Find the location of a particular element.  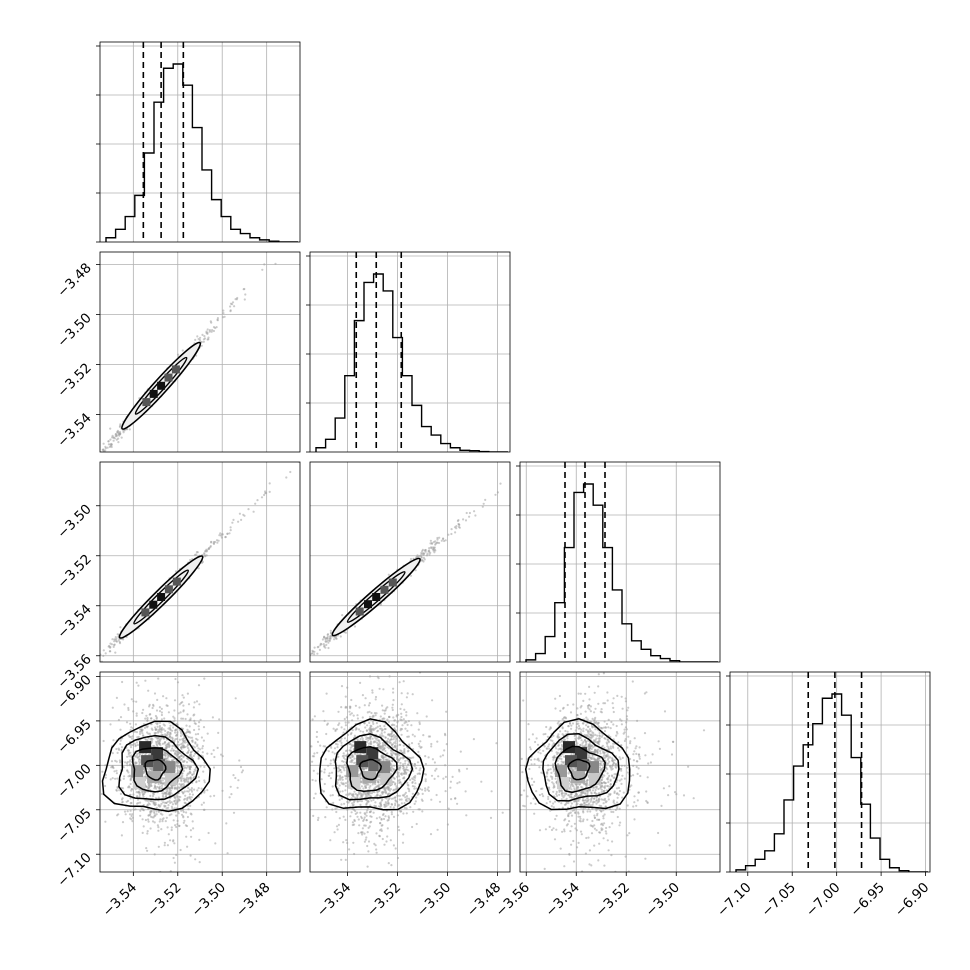

gridlines is located at coordinates (410, 352).